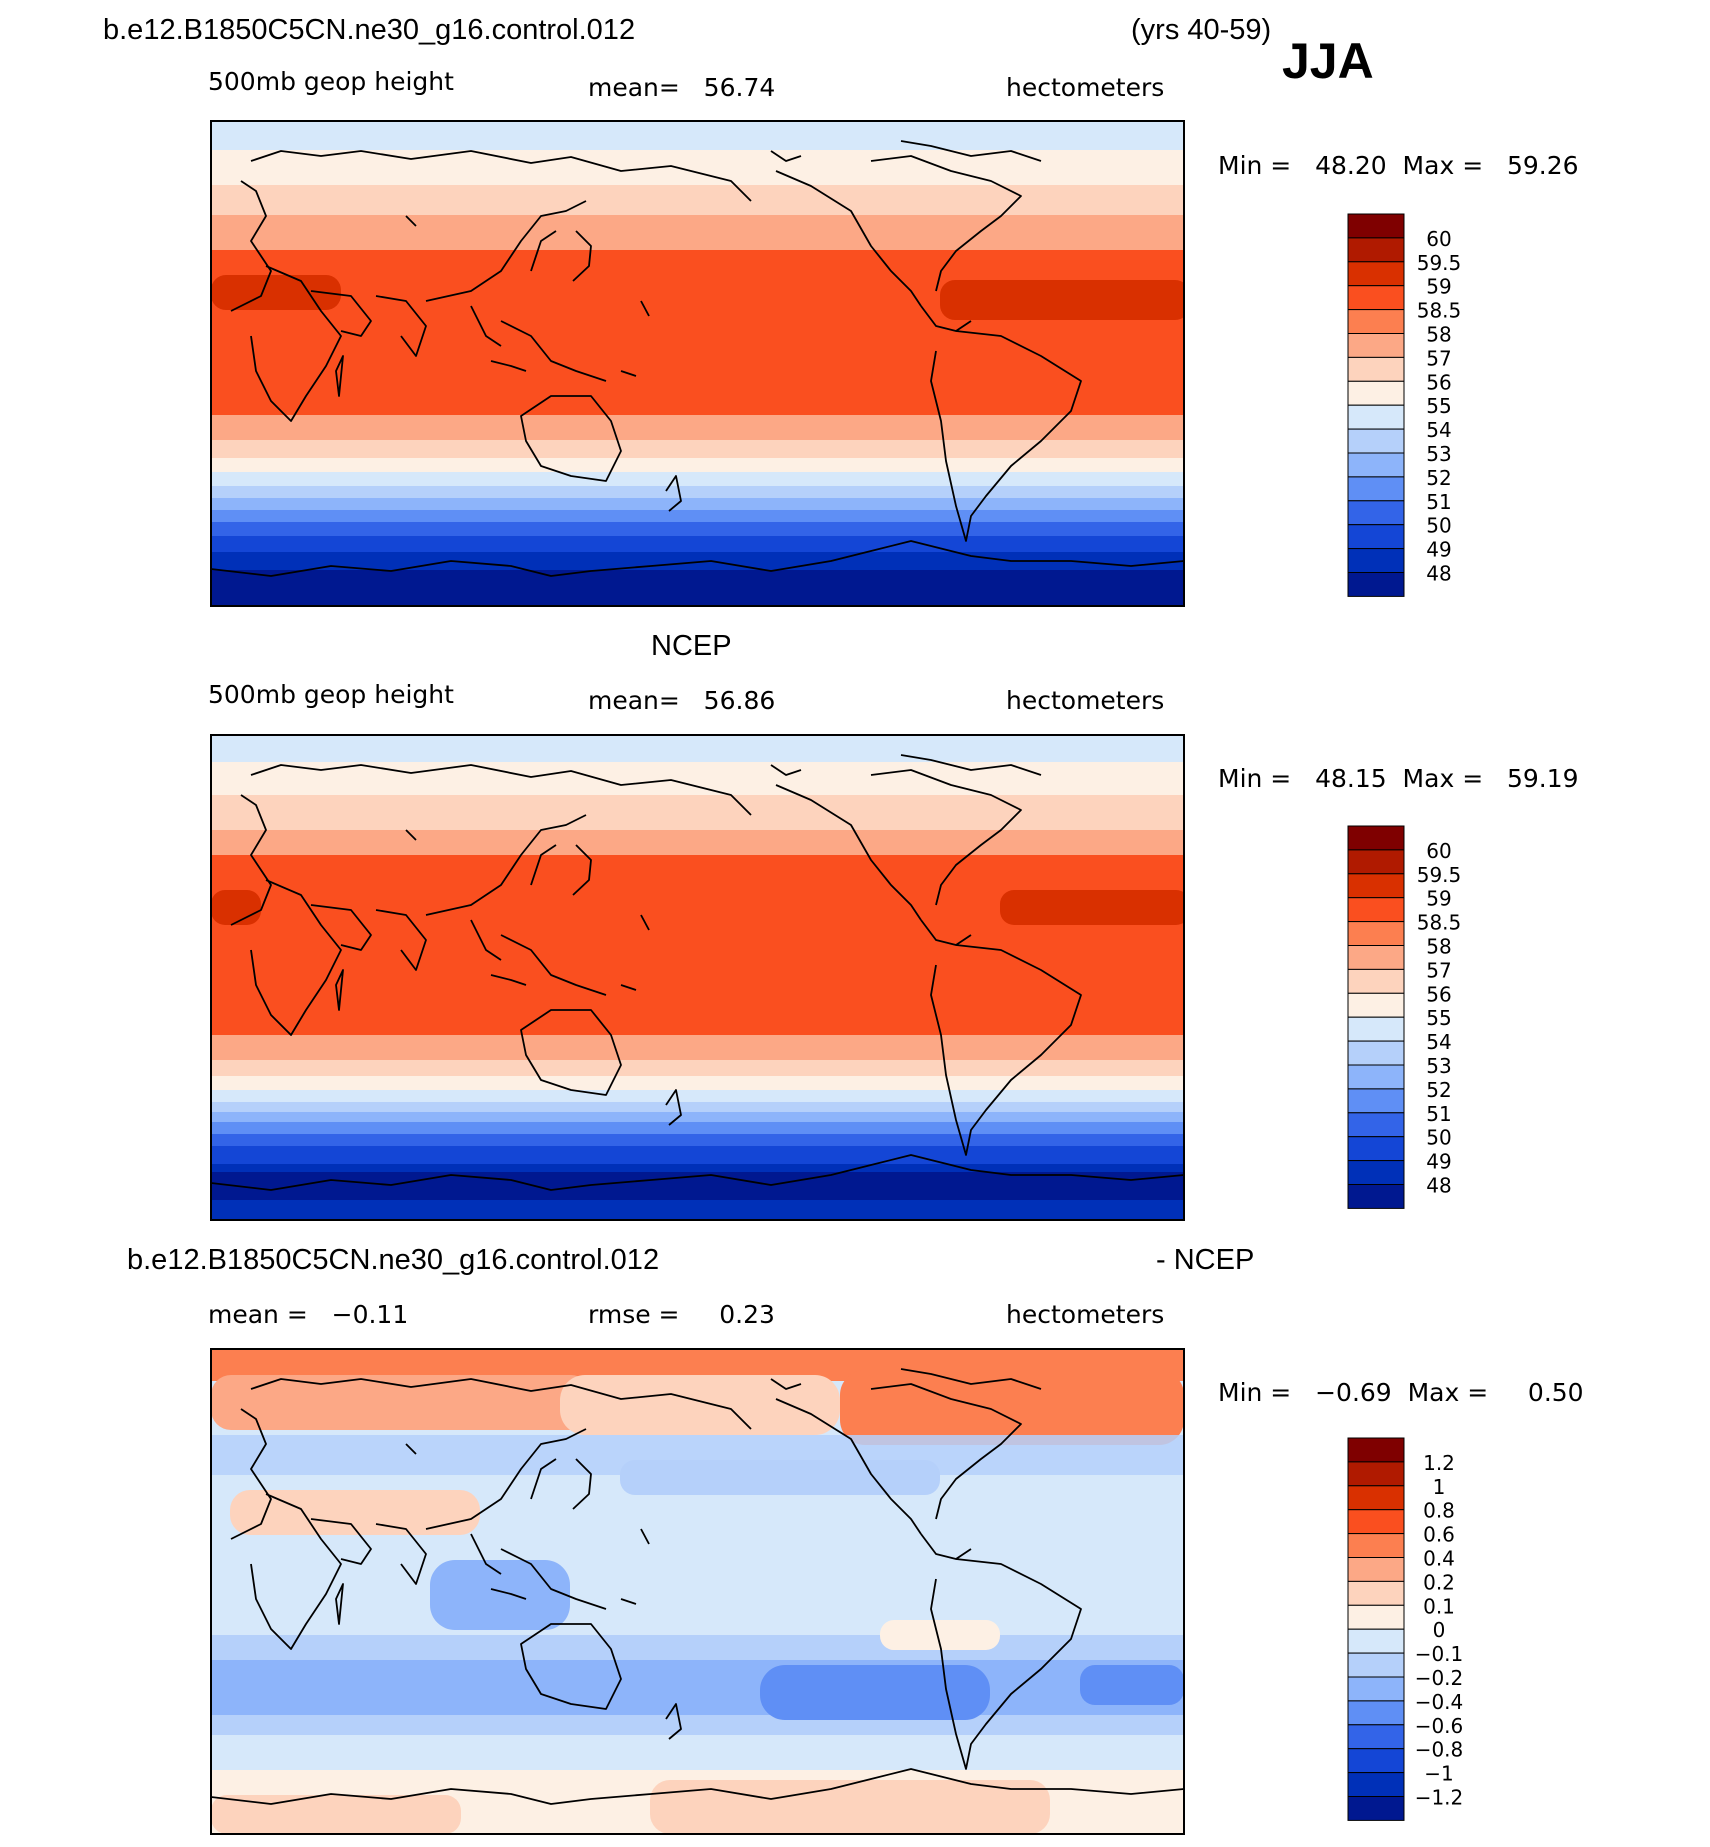 Image resolution: width=1710 pixels, height=1847 pixels. I want to click on colorbar-tick-label: −1.2, so click(1439, 1798).